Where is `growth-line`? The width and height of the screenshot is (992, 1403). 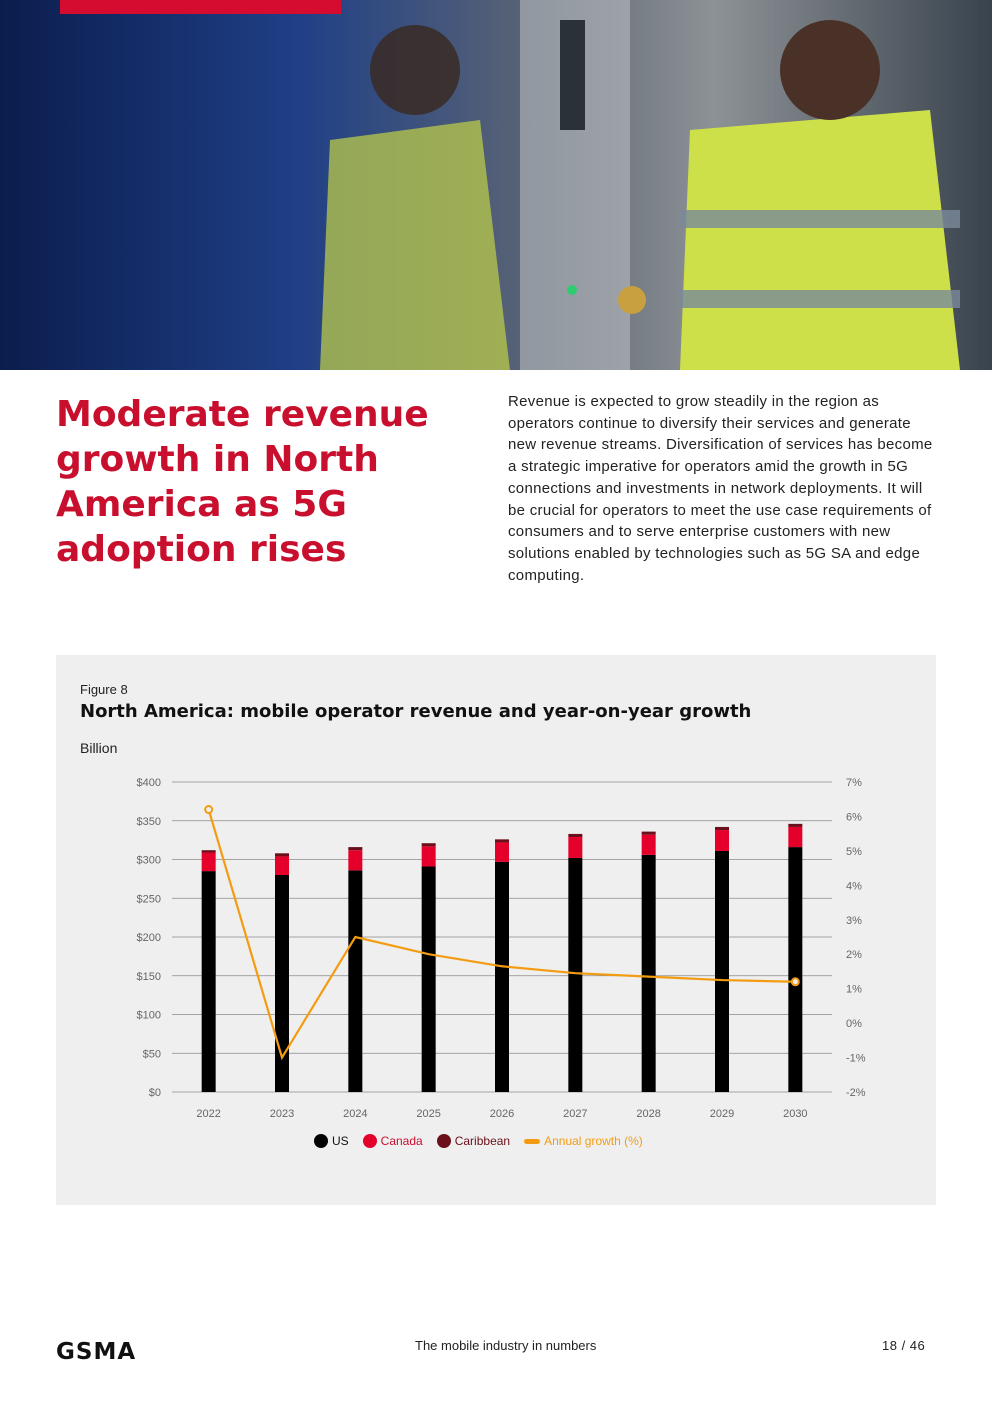
growth-line is located at coordinates (501, 935).